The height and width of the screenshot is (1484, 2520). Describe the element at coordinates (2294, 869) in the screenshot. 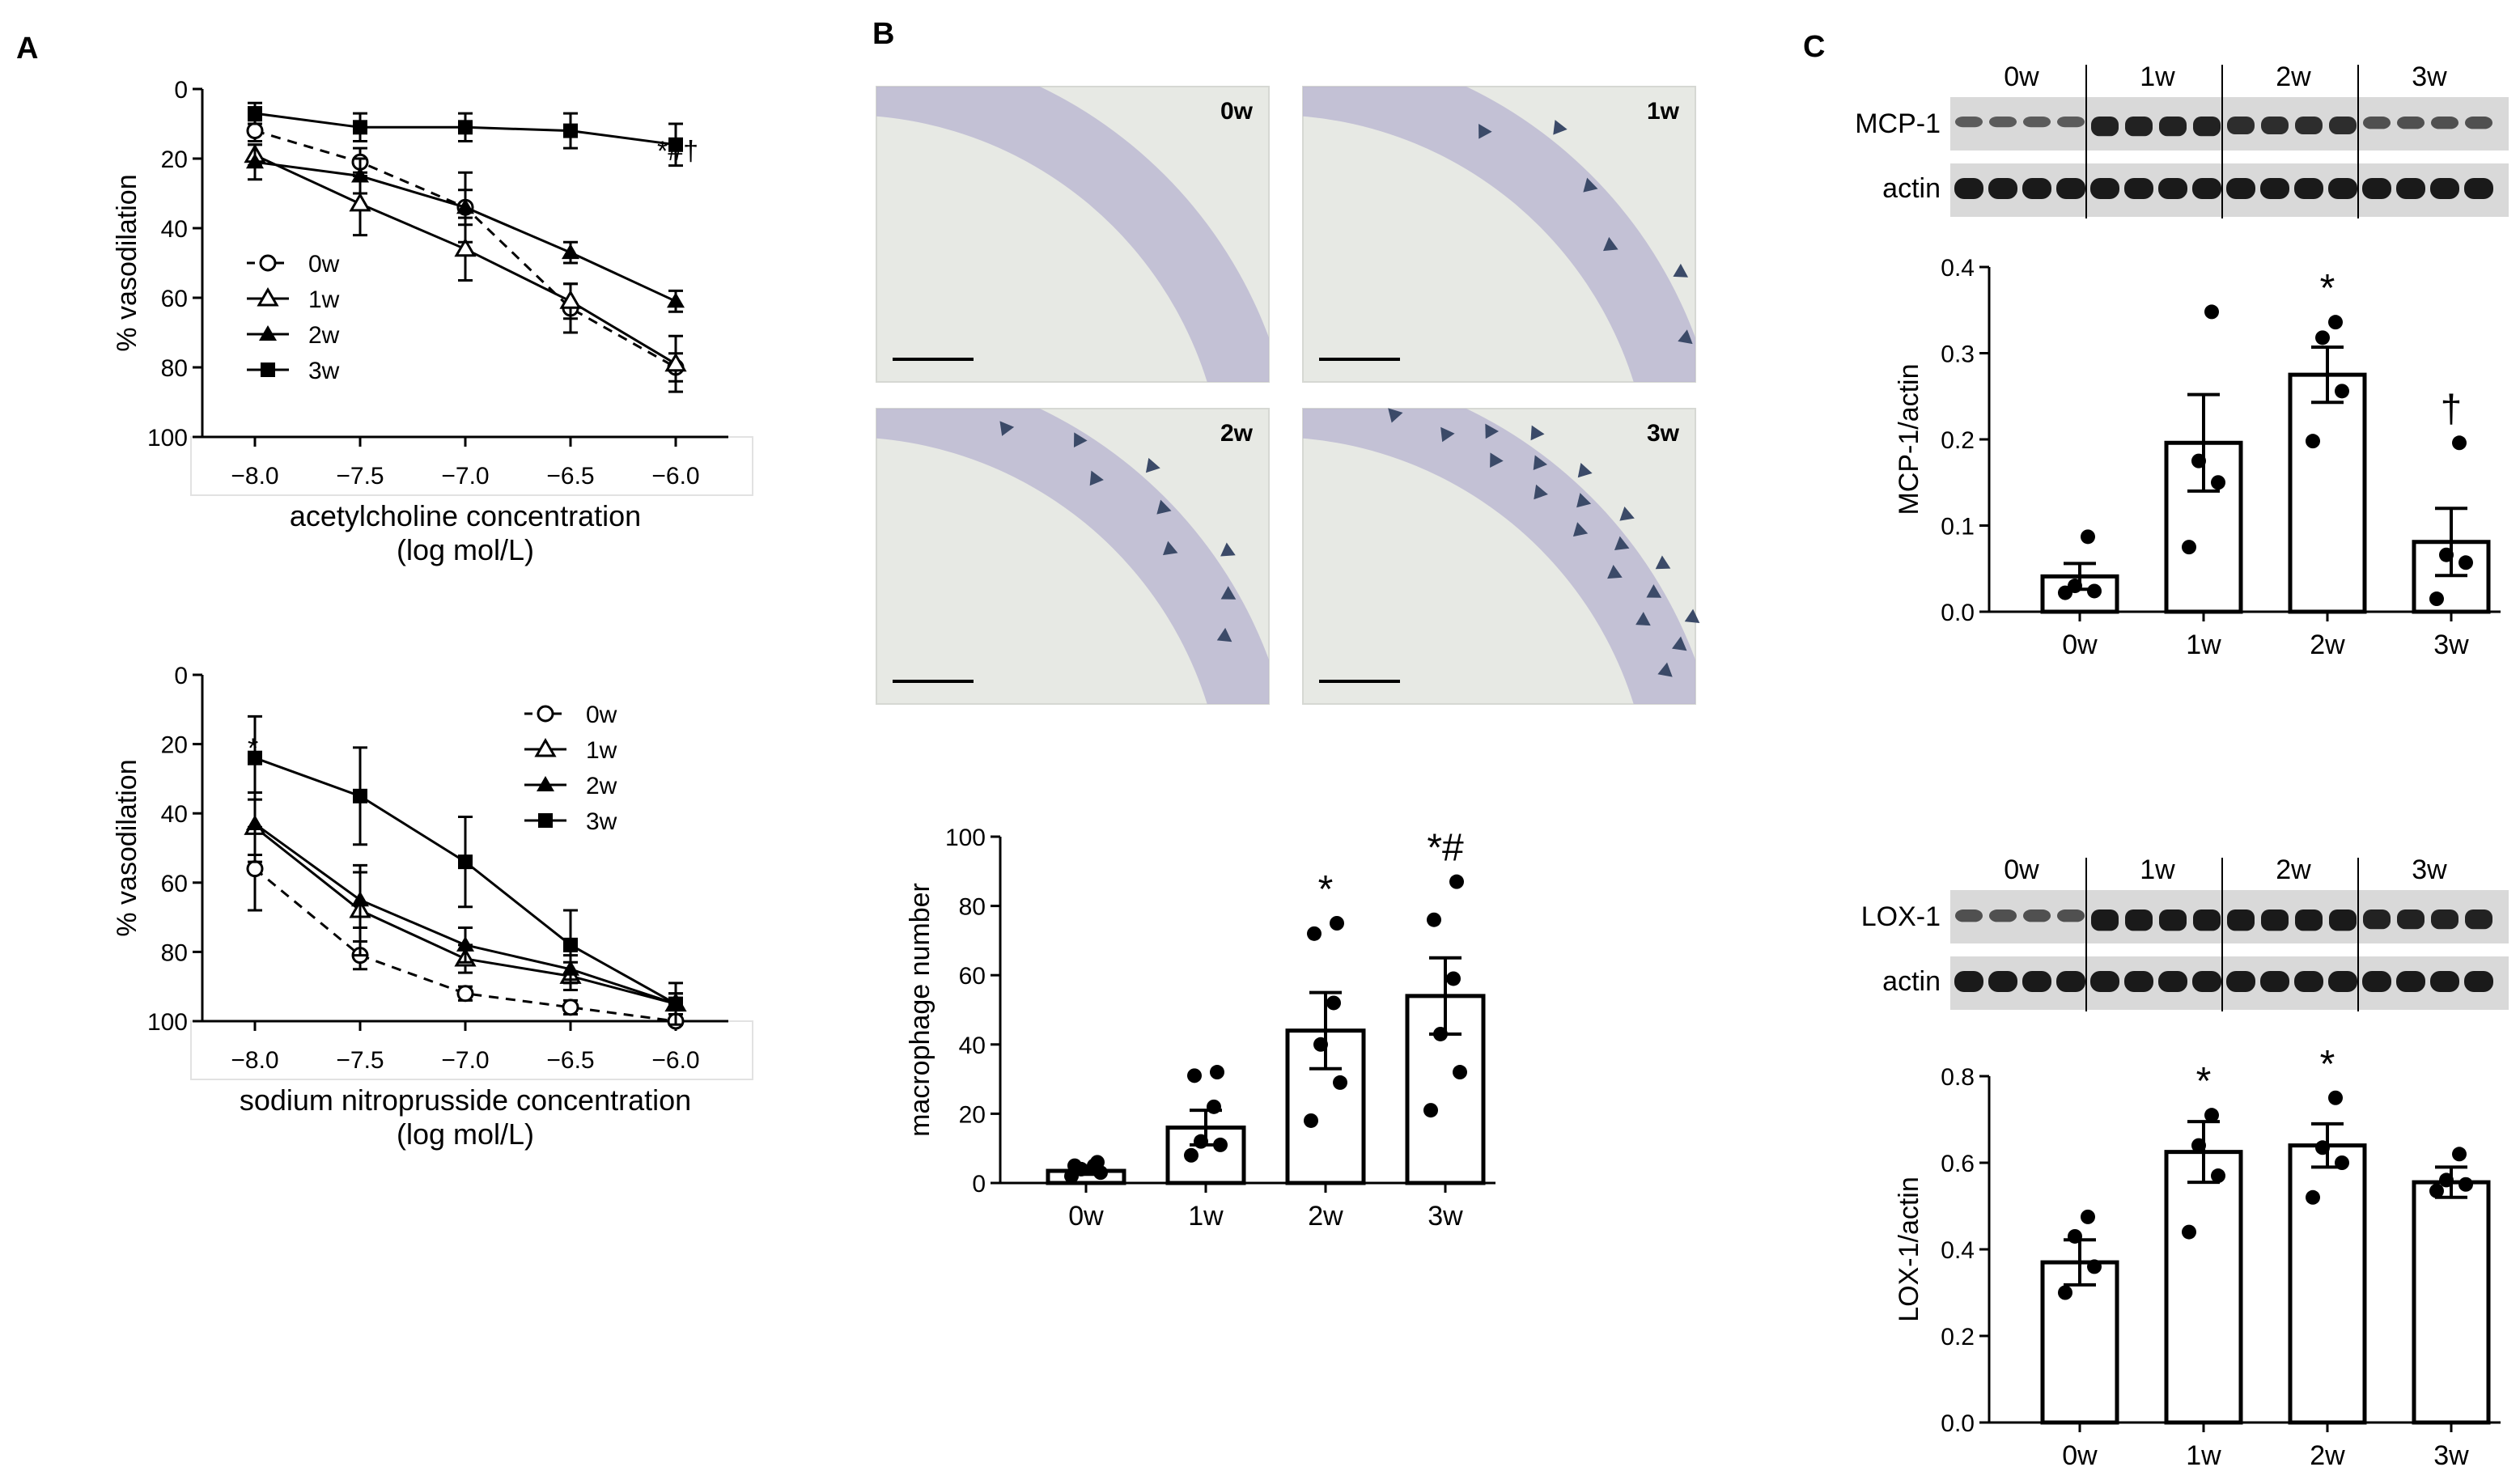

I see `blot-group-label-lox-2w: 2w` at that location.